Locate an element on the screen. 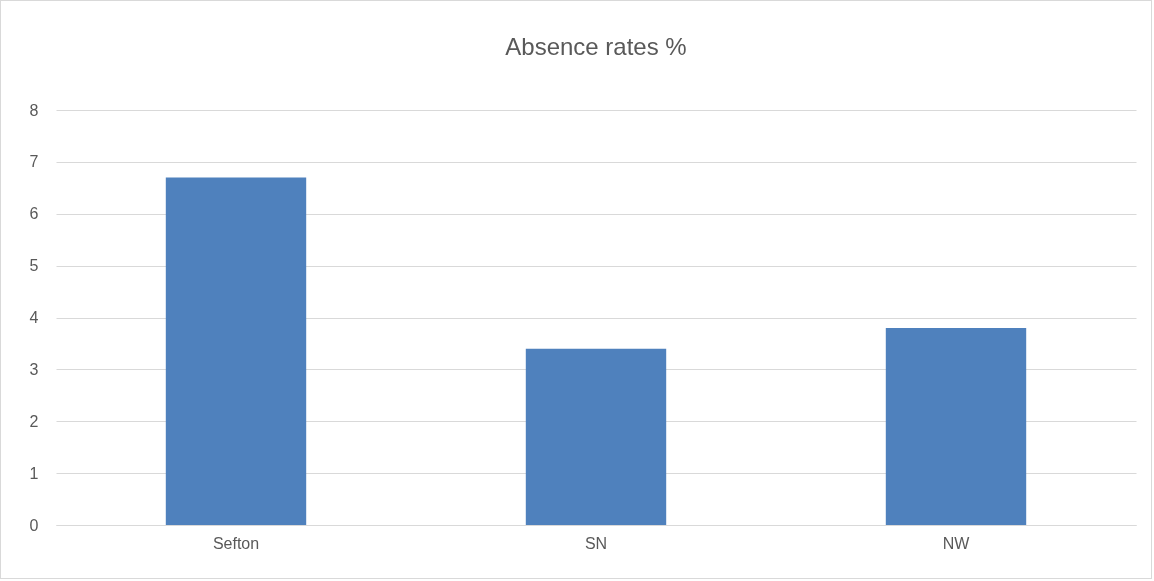 This screenshot has height=581, width=1154. y-tick-label: 0 is located at coordinates (34, 525).